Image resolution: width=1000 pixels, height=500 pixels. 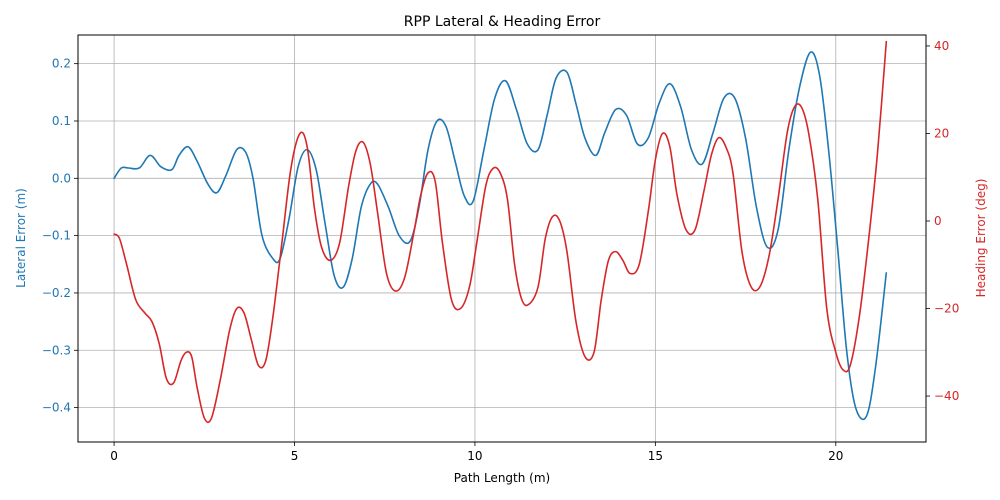 I want to click on y-left-tick-label: −0.4, so click(x=56, y=408).